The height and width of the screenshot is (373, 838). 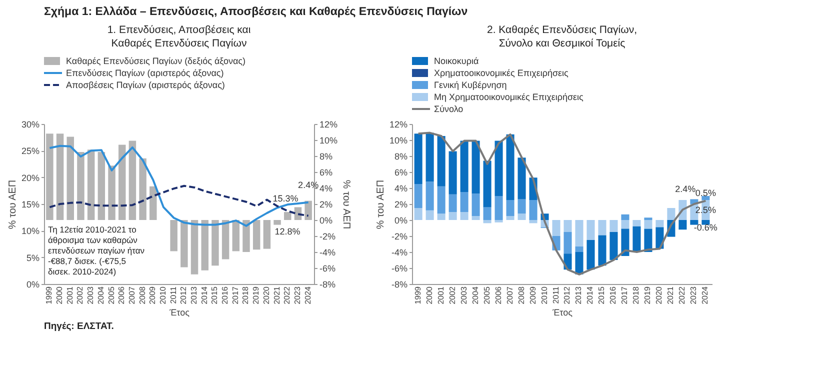 I want to click on x-tick-label: 2004, so click(x=475, y=295).